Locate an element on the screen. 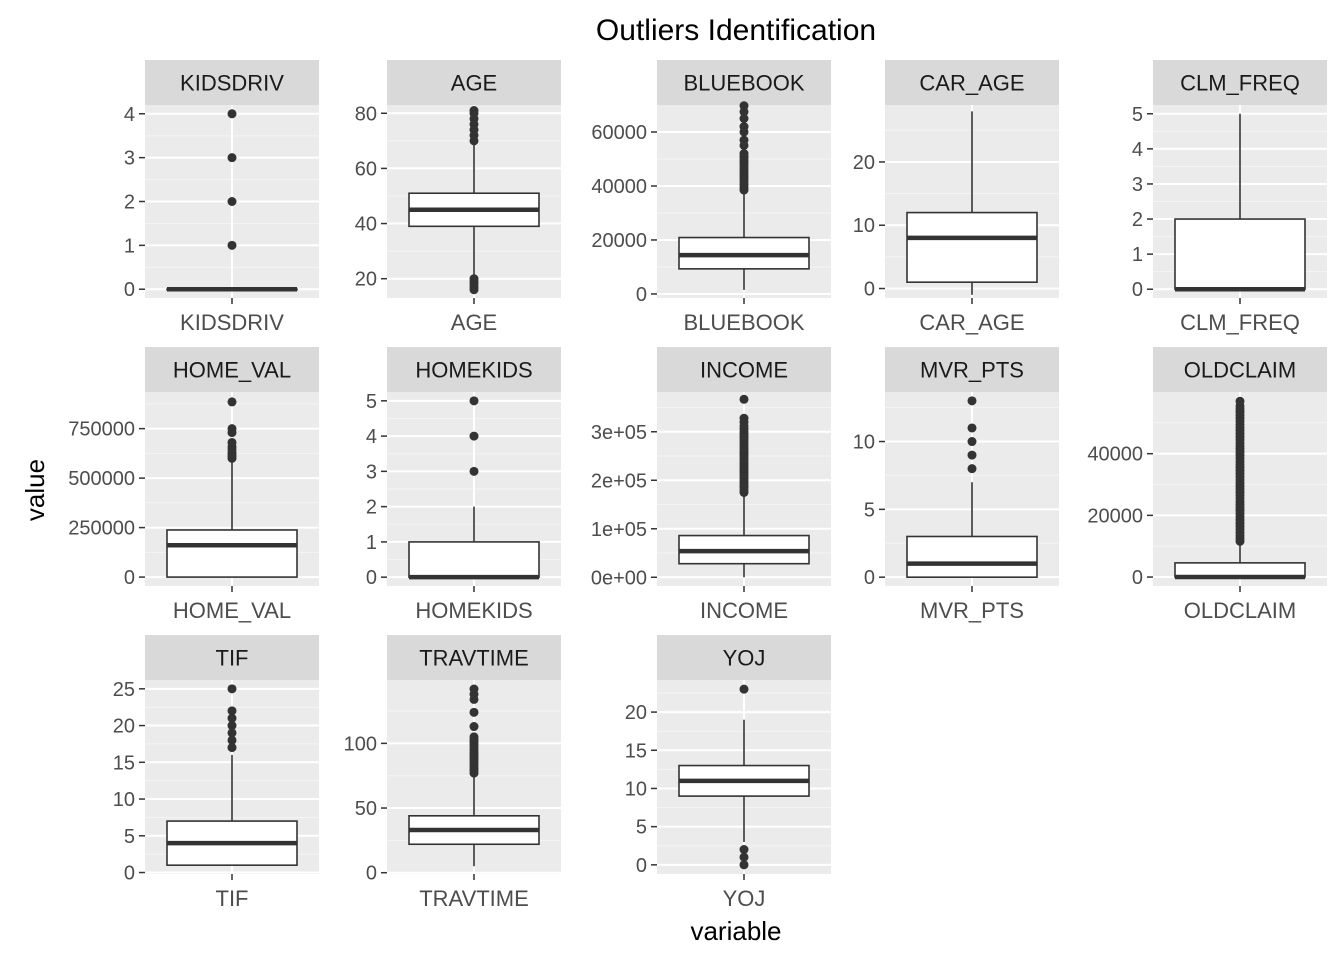 The height and width of the screenshot is (960, 1344). strip-label: HOME_VAL is located at coordinates (232, 370).